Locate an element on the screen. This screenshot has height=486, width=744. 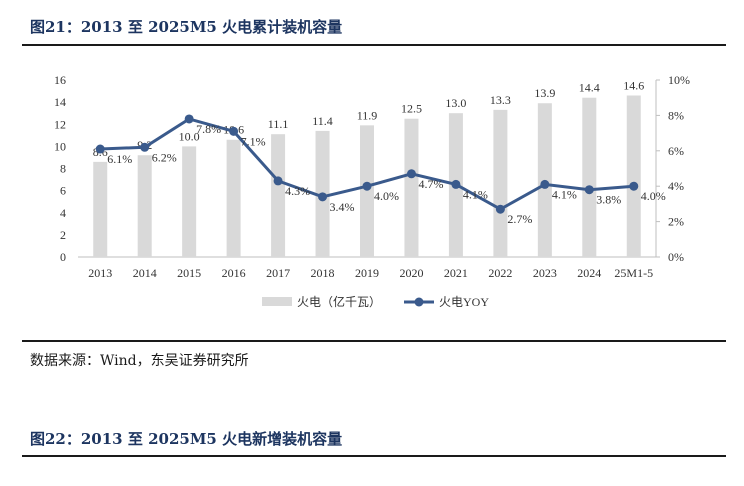
yoy-label-25M1-5: 4.0% is located at coordinates (653, 196).